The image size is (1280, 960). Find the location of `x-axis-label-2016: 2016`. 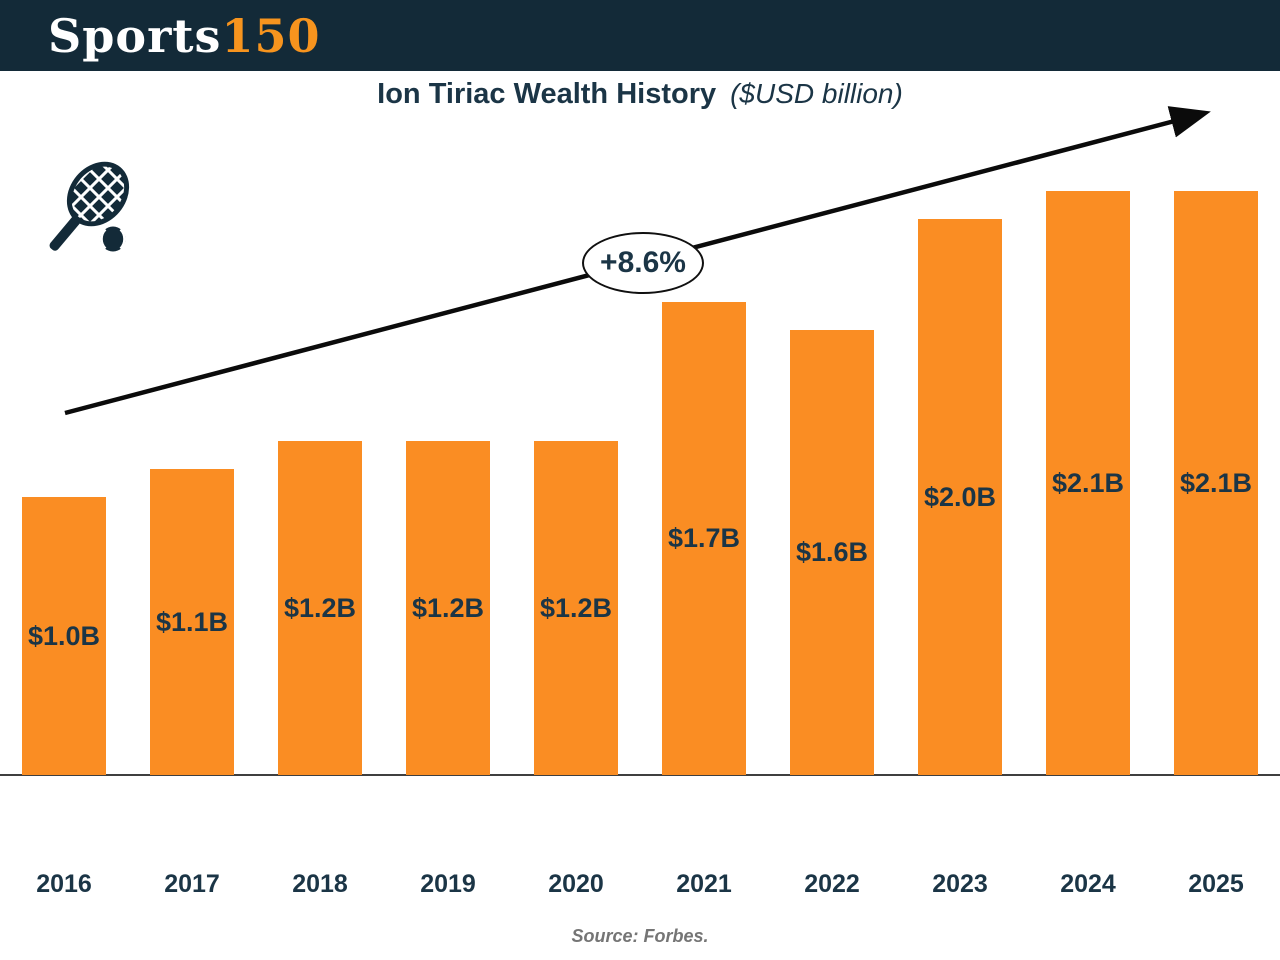

x-axis-label-2016: 2016 is located at coordinates (64, 884).